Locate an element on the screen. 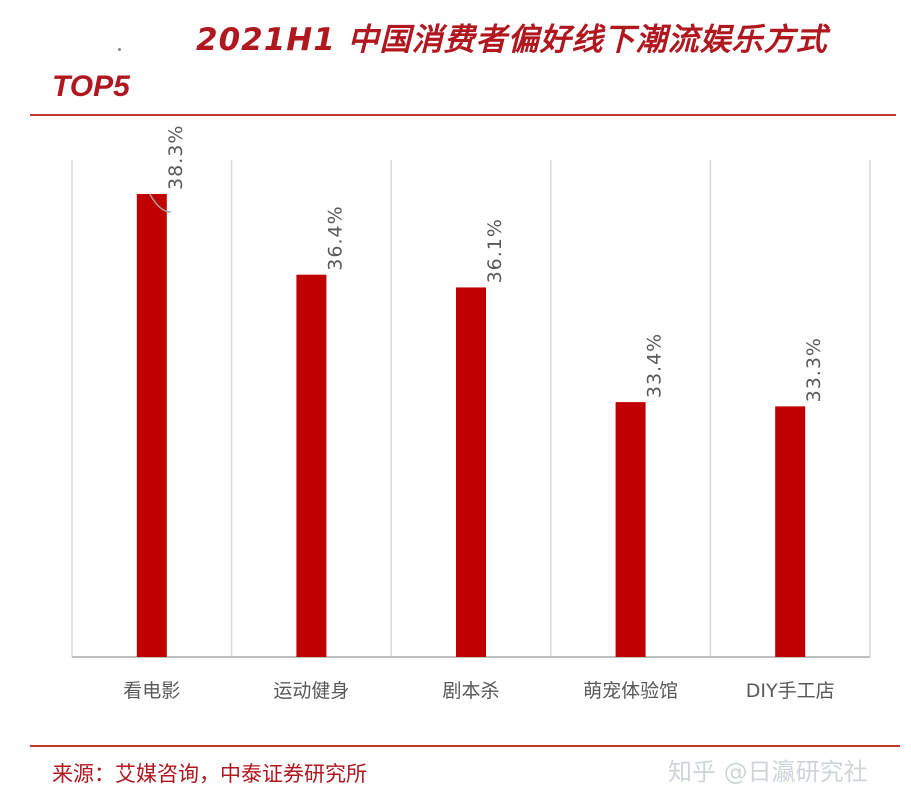  label-leader-line is located at coordinates (160, 203).